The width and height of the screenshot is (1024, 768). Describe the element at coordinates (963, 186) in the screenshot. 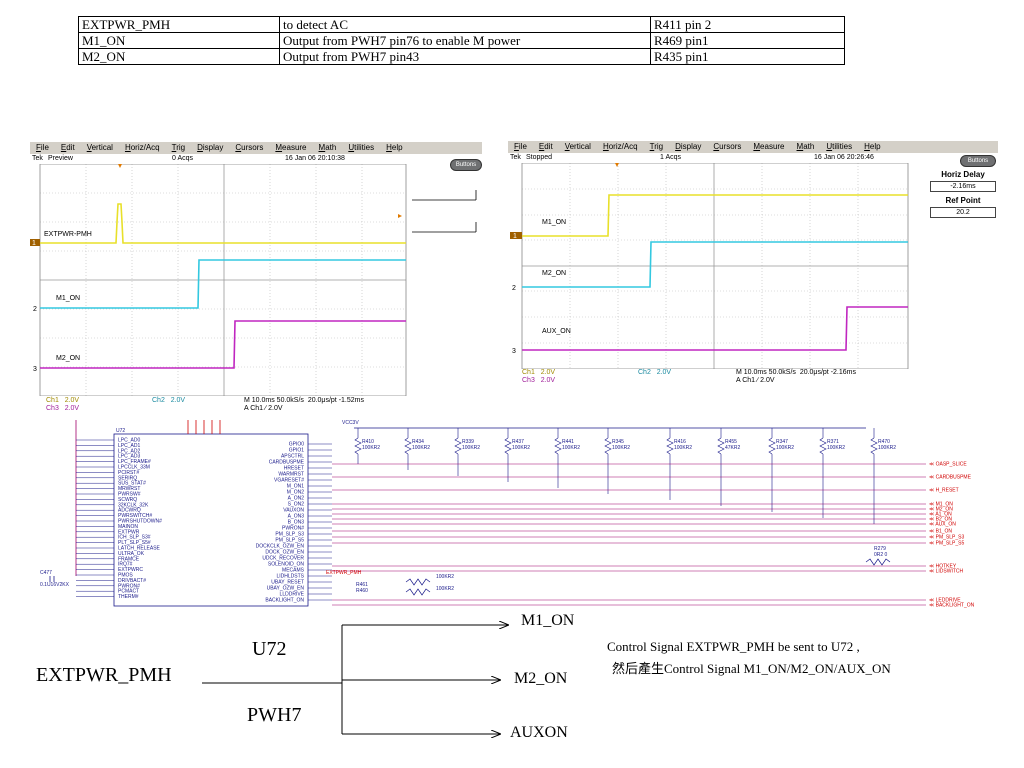

I see `horiz-delay-field: -2.16ms` at that location.